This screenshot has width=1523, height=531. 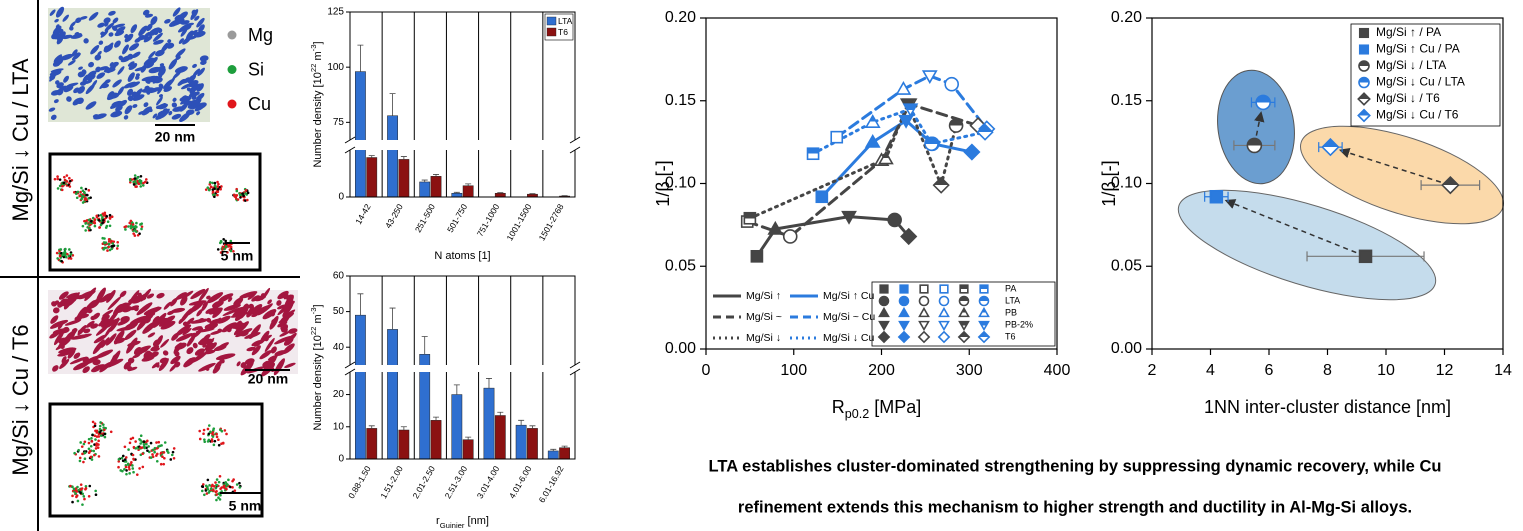 What do you see at coordinates (1010, 336) in the screenshot?
I see `legend-label: T6` at bounding box center [1010, 336].